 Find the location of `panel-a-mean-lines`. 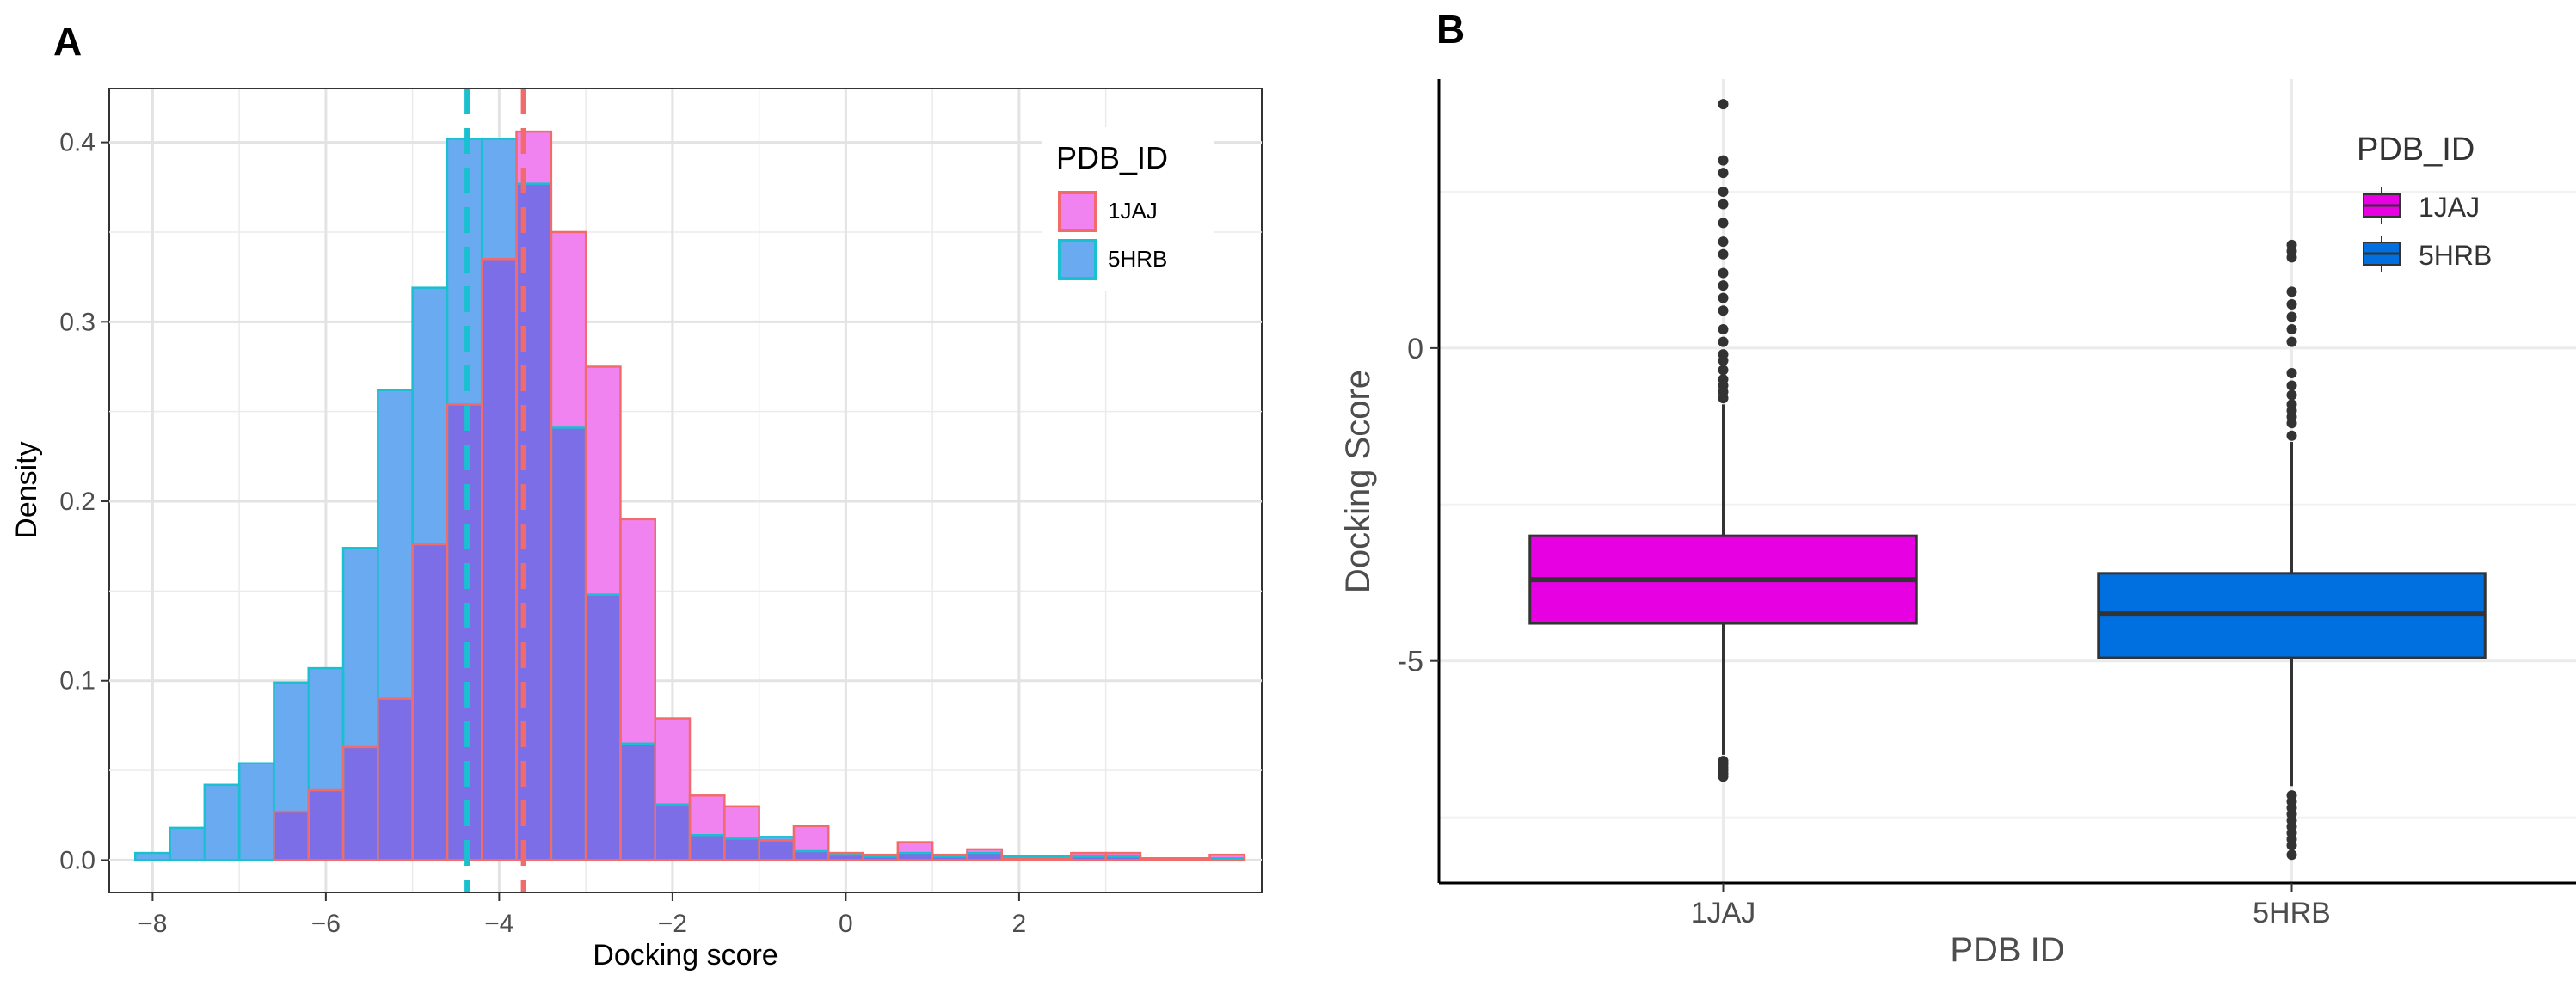

panel-a-mean-lines is located at coordinates (495, 490).